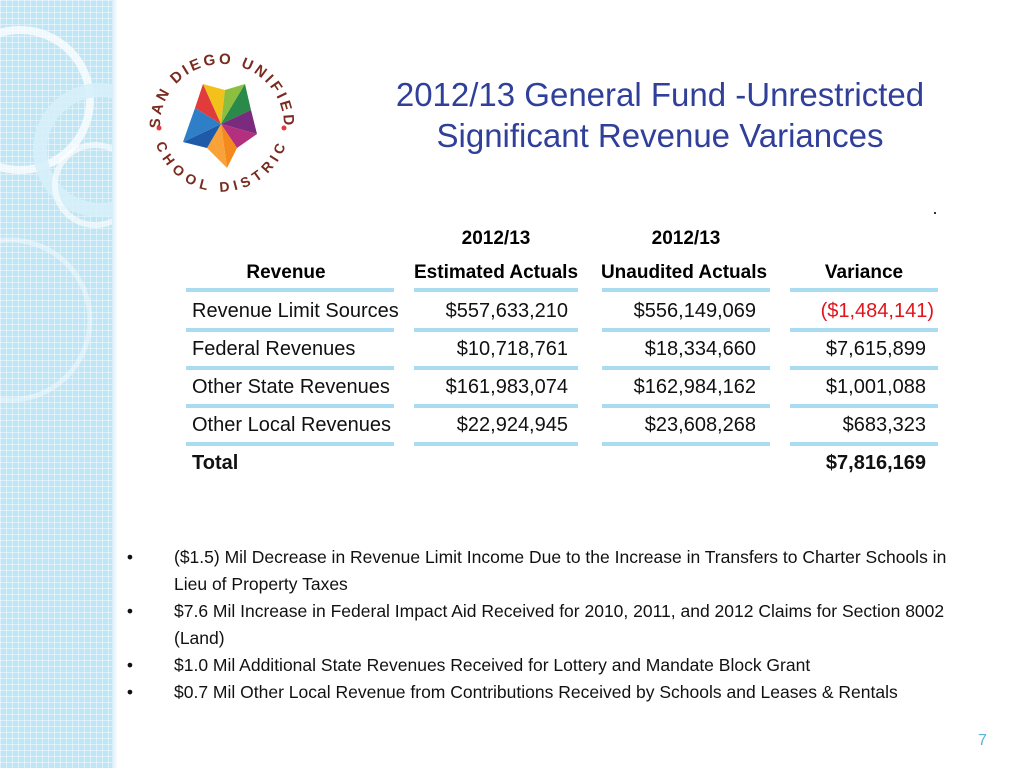 The image size is (1024, 768). Describe the element at coordinates (875, 387) in the screenshot. I see `row-variance: $1,001,088` at that location.